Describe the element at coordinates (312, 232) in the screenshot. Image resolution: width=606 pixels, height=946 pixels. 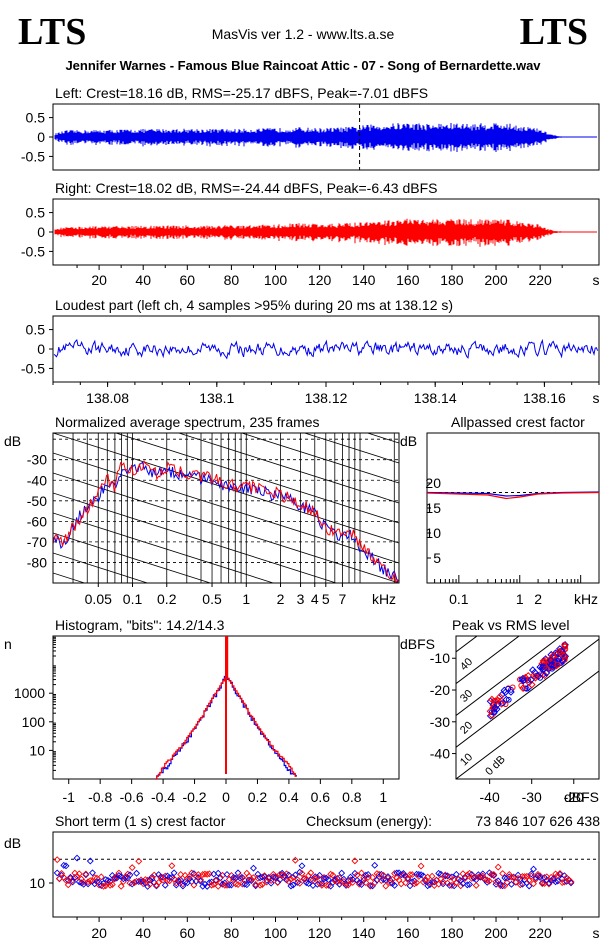
I see `right-waveform-signal` at that location.